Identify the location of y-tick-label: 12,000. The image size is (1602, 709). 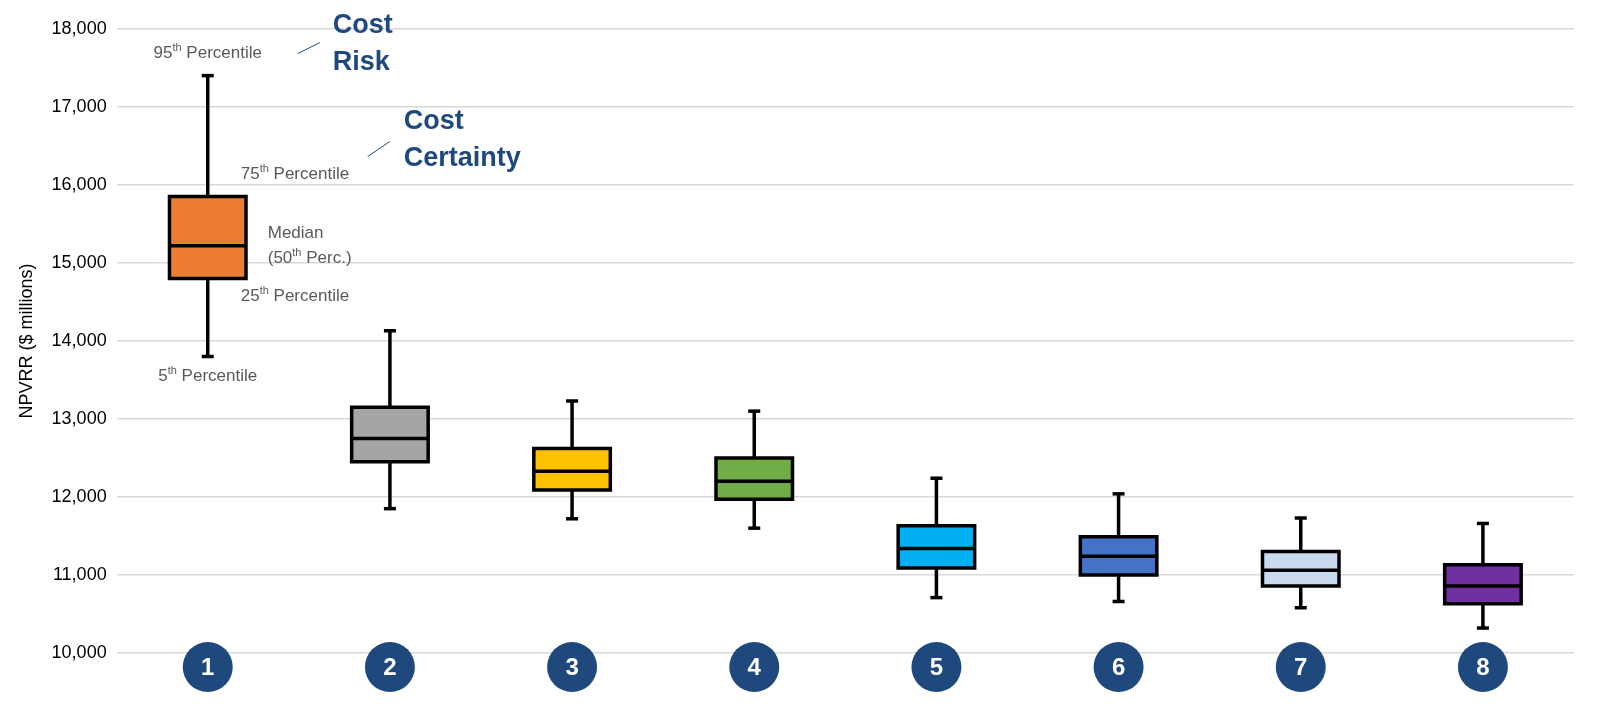
(79, 495).